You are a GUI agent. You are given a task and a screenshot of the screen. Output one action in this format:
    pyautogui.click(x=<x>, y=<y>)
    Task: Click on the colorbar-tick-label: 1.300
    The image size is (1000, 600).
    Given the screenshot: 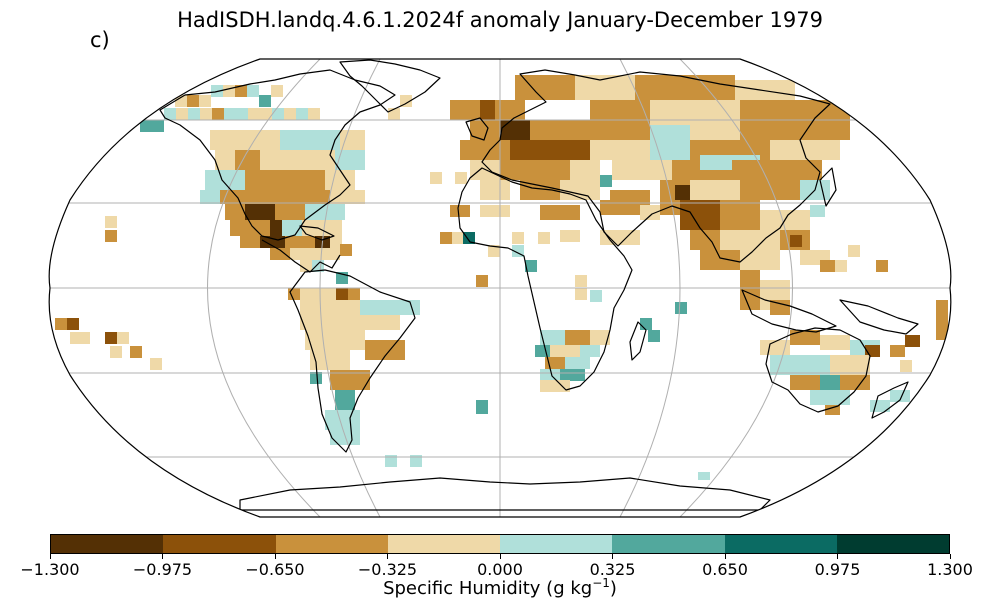 What is the action you would take?
    pyautogui.click(x=950, y=569)
    